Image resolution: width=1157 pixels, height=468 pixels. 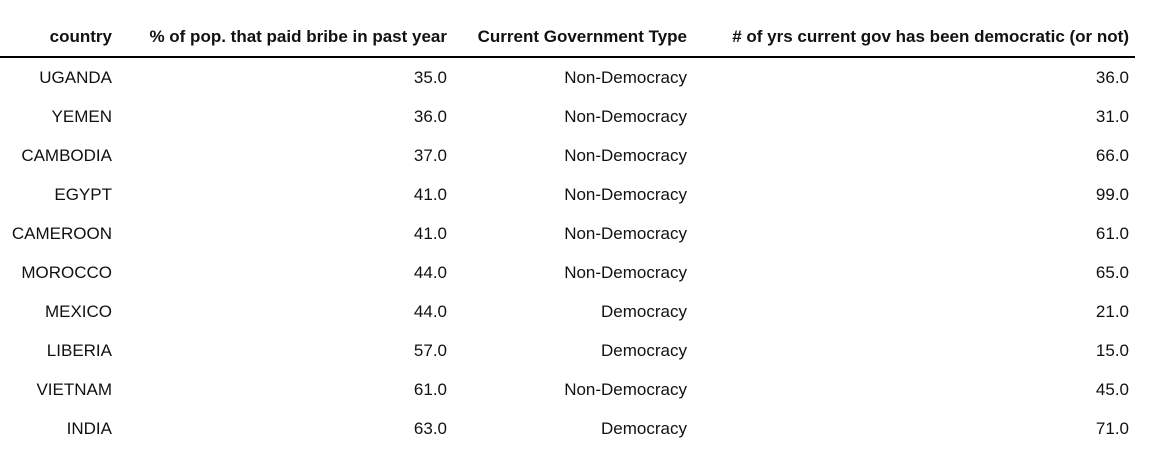 I want to click on cell-years-democratic: 61.0, so click(x=1112, y=233).